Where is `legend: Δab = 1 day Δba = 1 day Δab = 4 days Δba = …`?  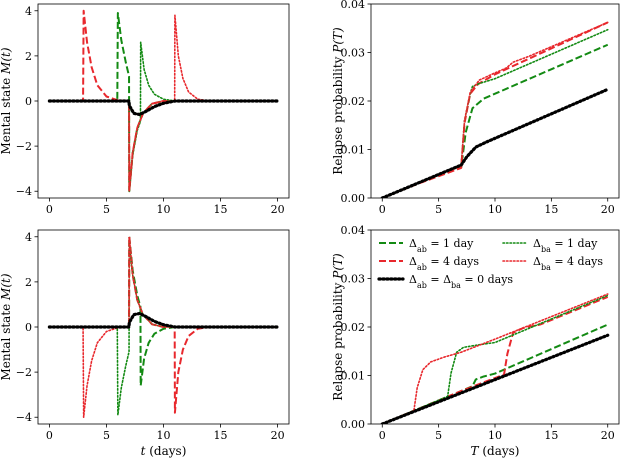 legend: Δab = 1 day Δba = 1 day Δab = 4 days Δba = … is located at coordinates (490, 263).